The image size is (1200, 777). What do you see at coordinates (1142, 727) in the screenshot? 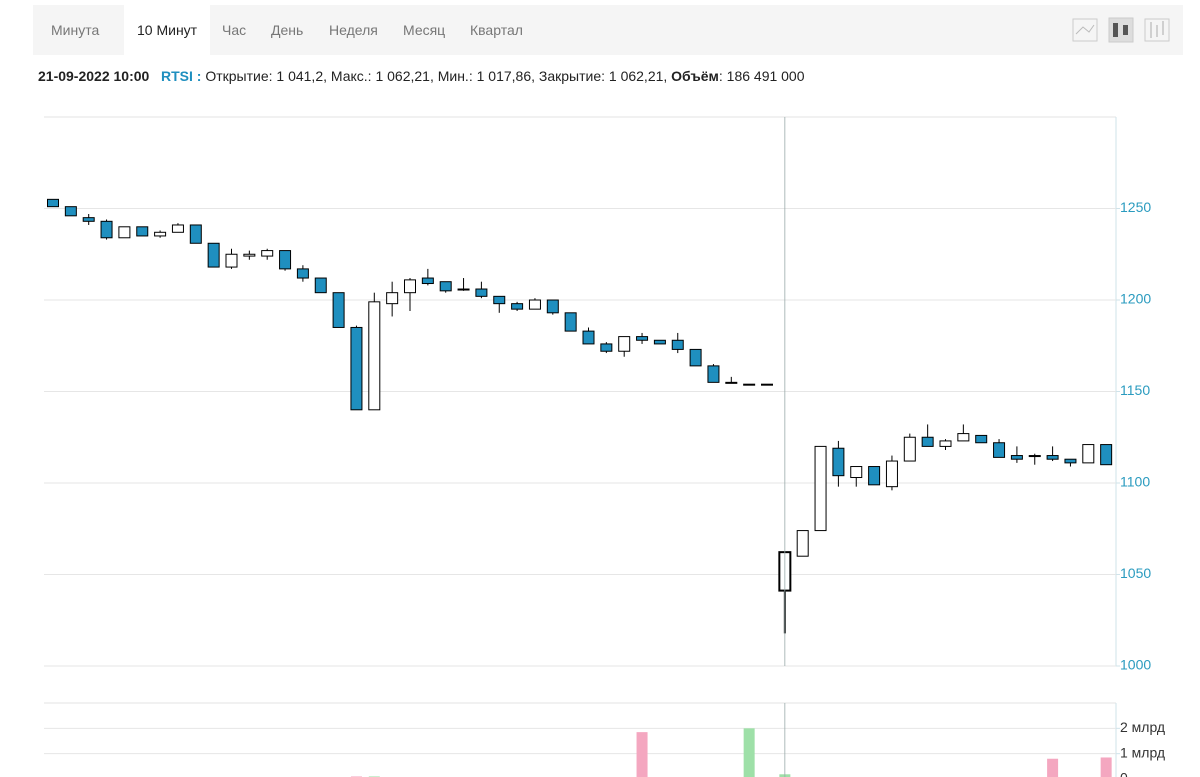
I see `y-tick-label: 2 млрд` at bounding box center [1142, 727].